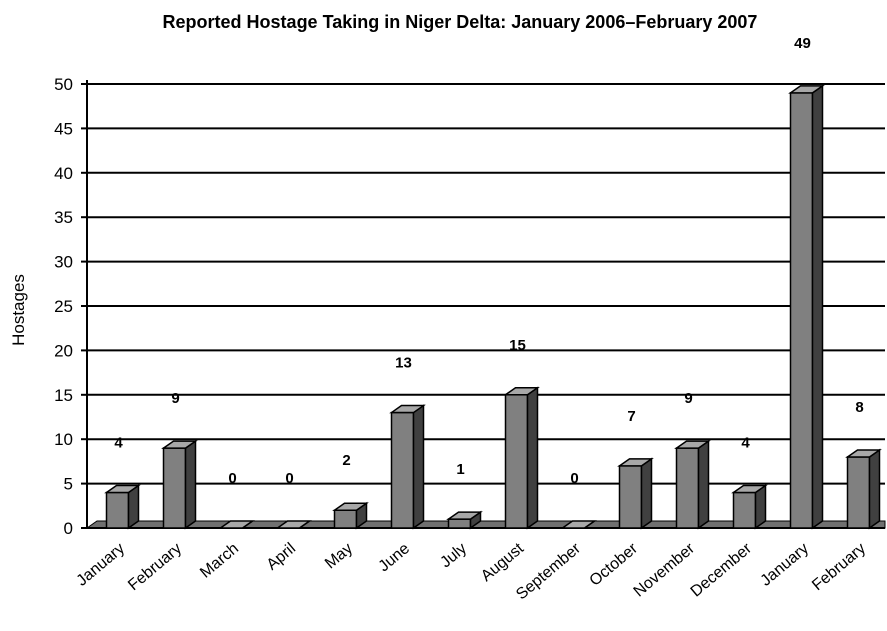 The height and width of the screenshot is (631, 887). Describe the element at coordinates (548, 572) in the screenshot. I see `category-label: September` at that location.